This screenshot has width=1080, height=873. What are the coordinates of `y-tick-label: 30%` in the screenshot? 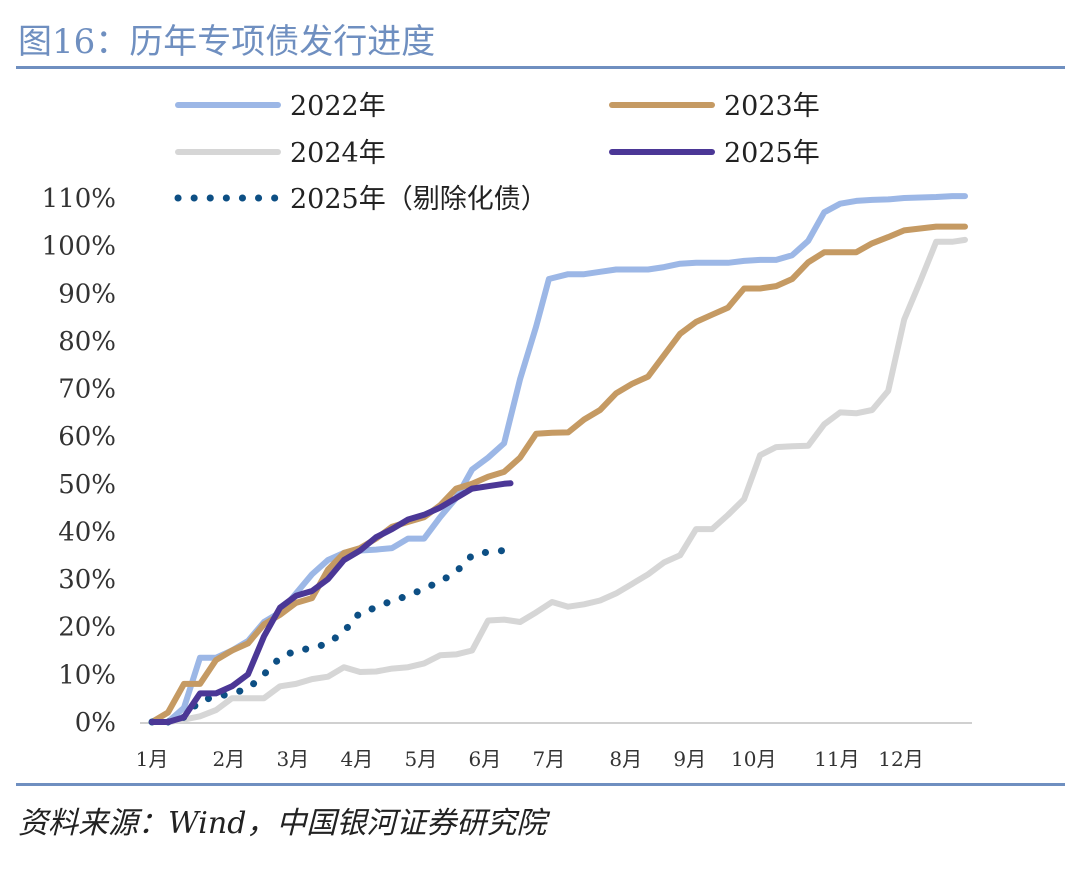 It's located at (87, 580).